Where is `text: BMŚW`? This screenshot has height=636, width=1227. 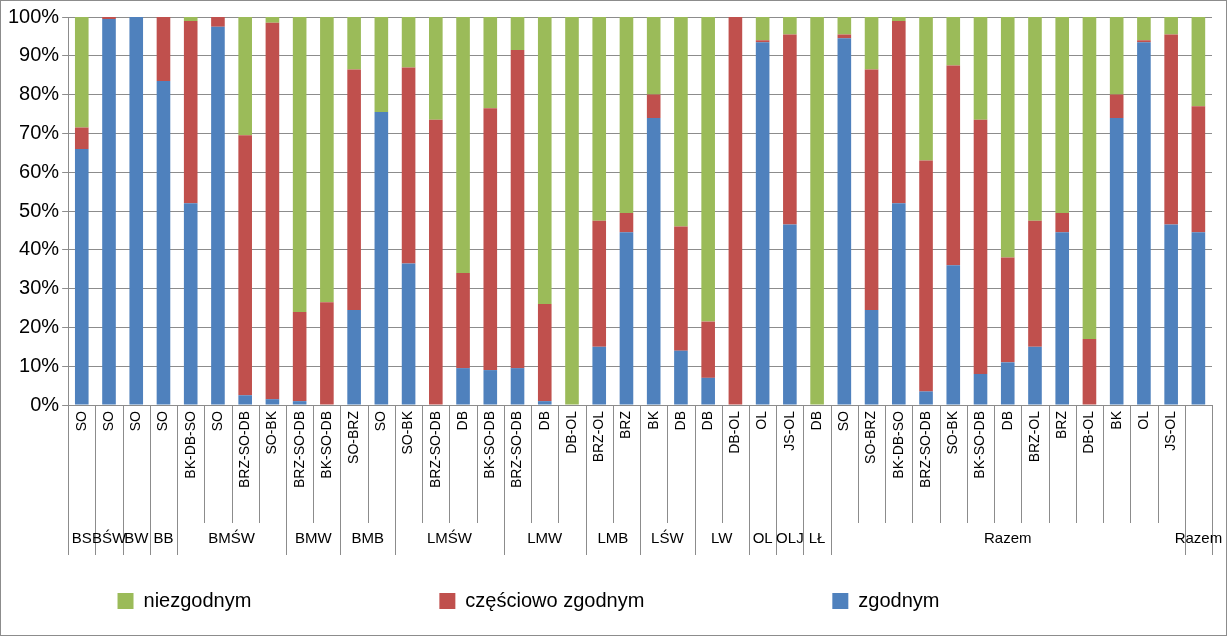
text: BMŚW is located at coordinates (232, 538).